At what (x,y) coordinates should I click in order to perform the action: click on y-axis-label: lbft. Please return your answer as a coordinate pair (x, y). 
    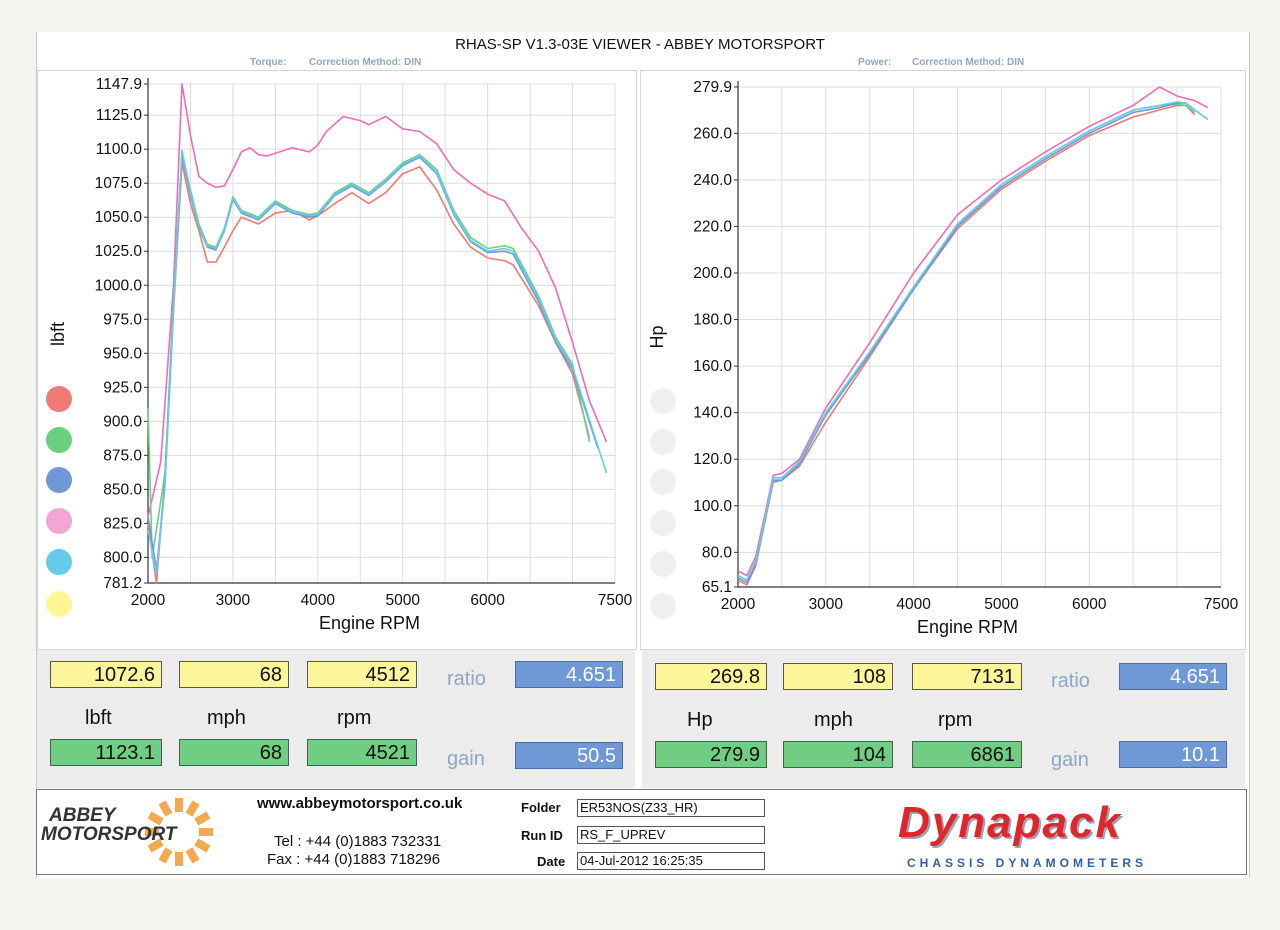
    Looking at the image, I should click on (58, 334).